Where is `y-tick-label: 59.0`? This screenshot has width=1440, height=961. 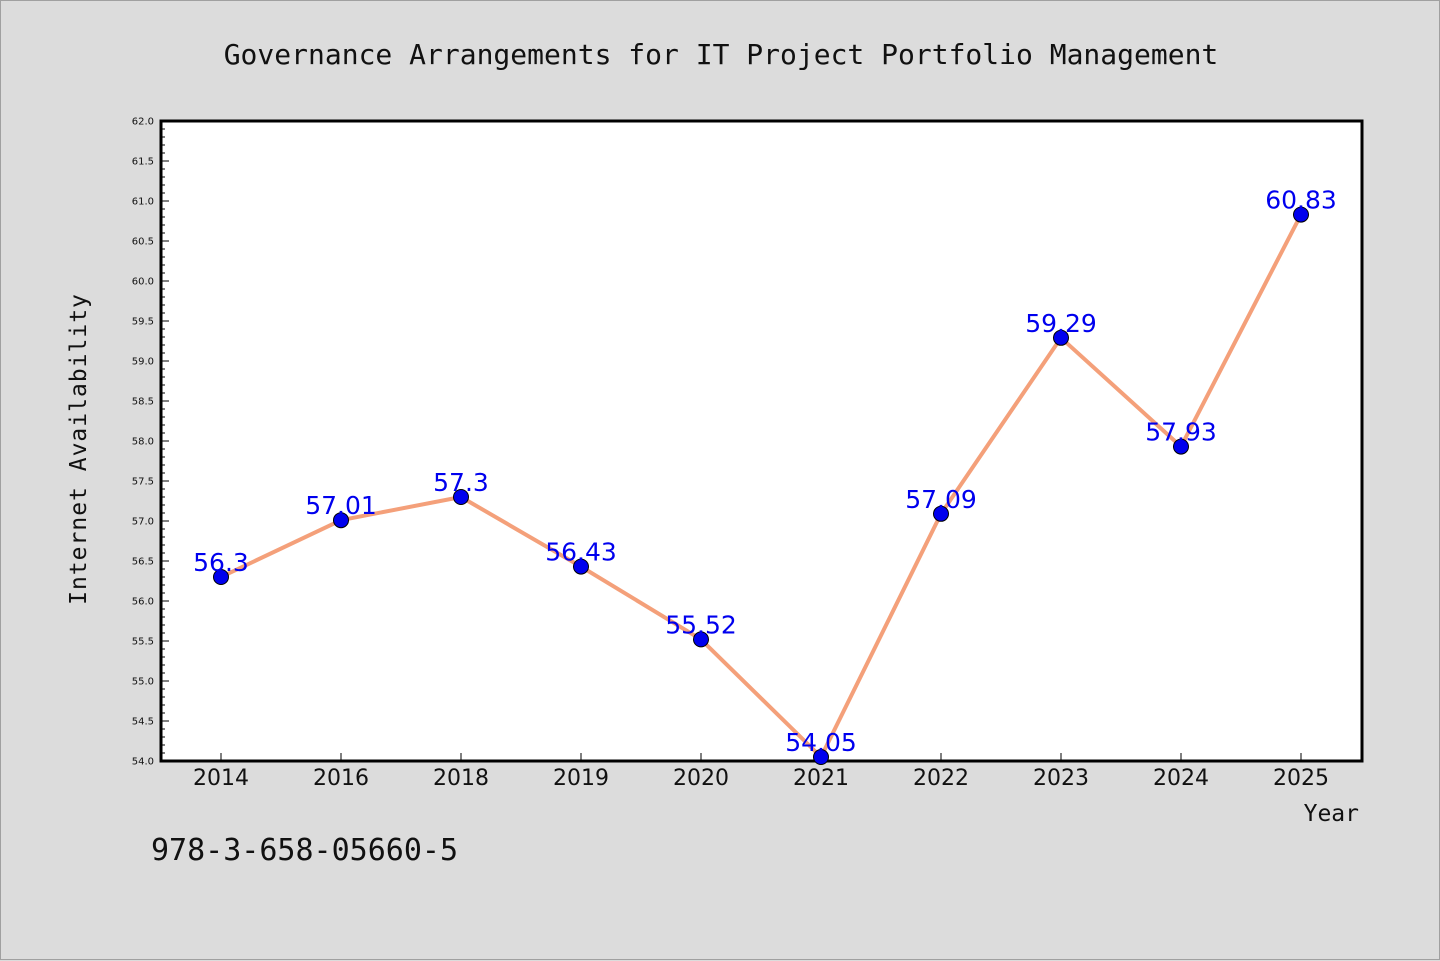
y-tick-label: 59.0 is located at coordinates (143, 362).